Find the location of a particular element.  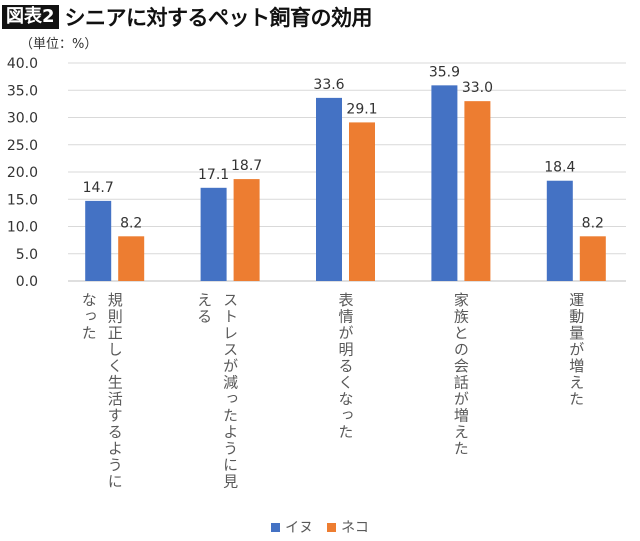

y-tick-label: 35.0 is located at coordinates (22, 91).